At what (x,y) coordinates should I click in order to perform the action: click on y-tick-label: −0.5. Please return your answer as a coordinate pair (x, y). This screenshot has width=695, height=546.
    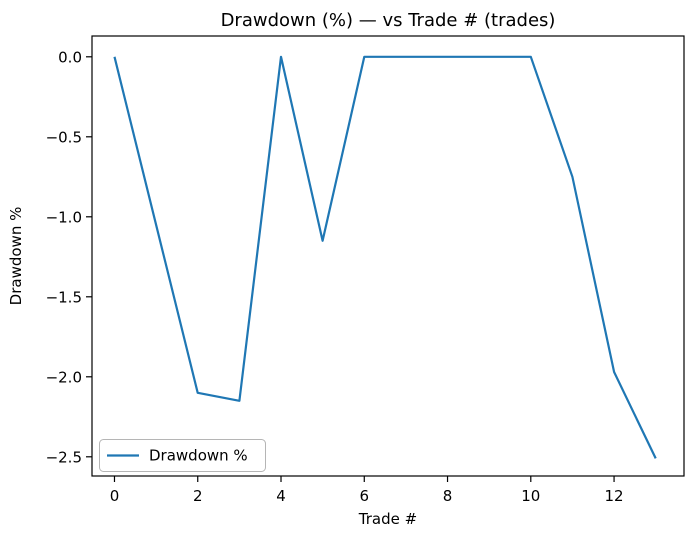
    Looking at the image, I should click on (64, 137).